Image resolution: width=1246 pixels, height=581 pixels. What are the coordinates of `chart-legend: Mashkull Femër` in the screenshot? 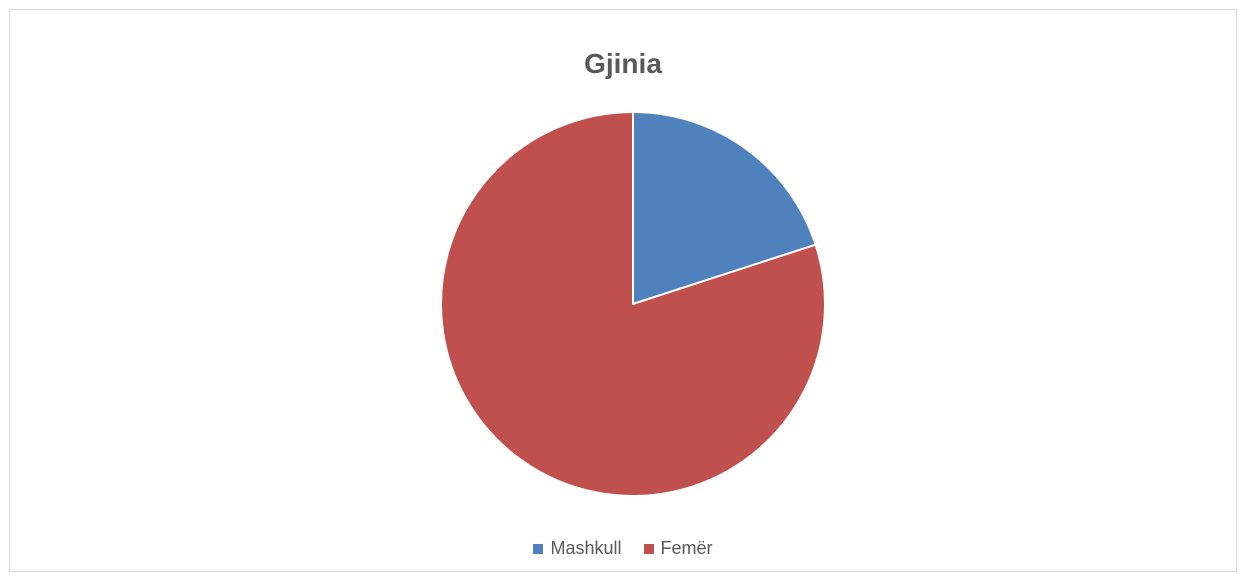 It's located at (623, 548).